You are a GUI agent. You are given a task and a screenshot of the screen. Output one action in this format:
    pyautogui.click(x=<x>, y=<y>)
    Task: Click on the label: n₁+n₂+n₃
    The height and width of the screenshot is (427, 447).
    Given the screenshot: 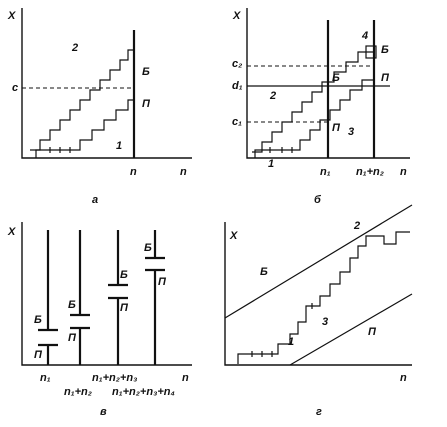 What is the action you would take?
    pyautogui.click(x=114, y=378)
    